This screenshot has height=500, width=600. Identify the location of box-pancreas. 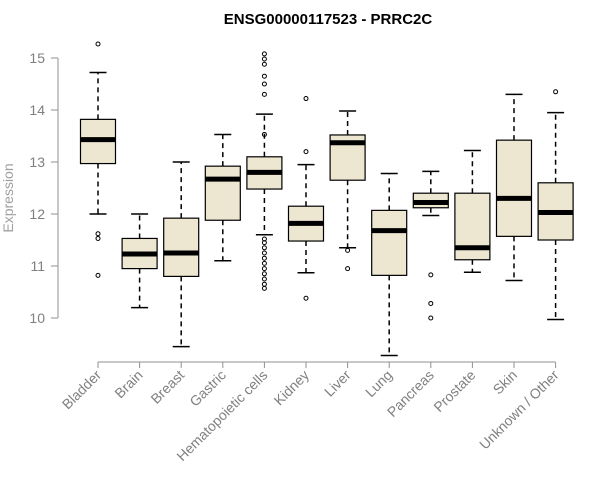
(430, 245).